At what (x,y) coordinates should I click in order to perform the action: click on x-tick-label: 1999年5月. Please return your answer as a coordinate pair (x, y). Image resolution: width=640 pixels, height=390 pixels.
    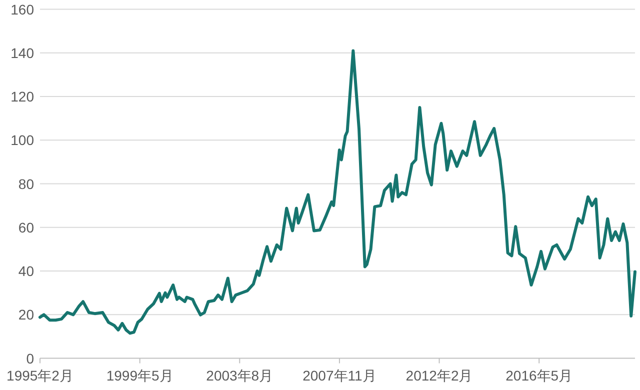
    Looking at the image, I should click on (140, 375).